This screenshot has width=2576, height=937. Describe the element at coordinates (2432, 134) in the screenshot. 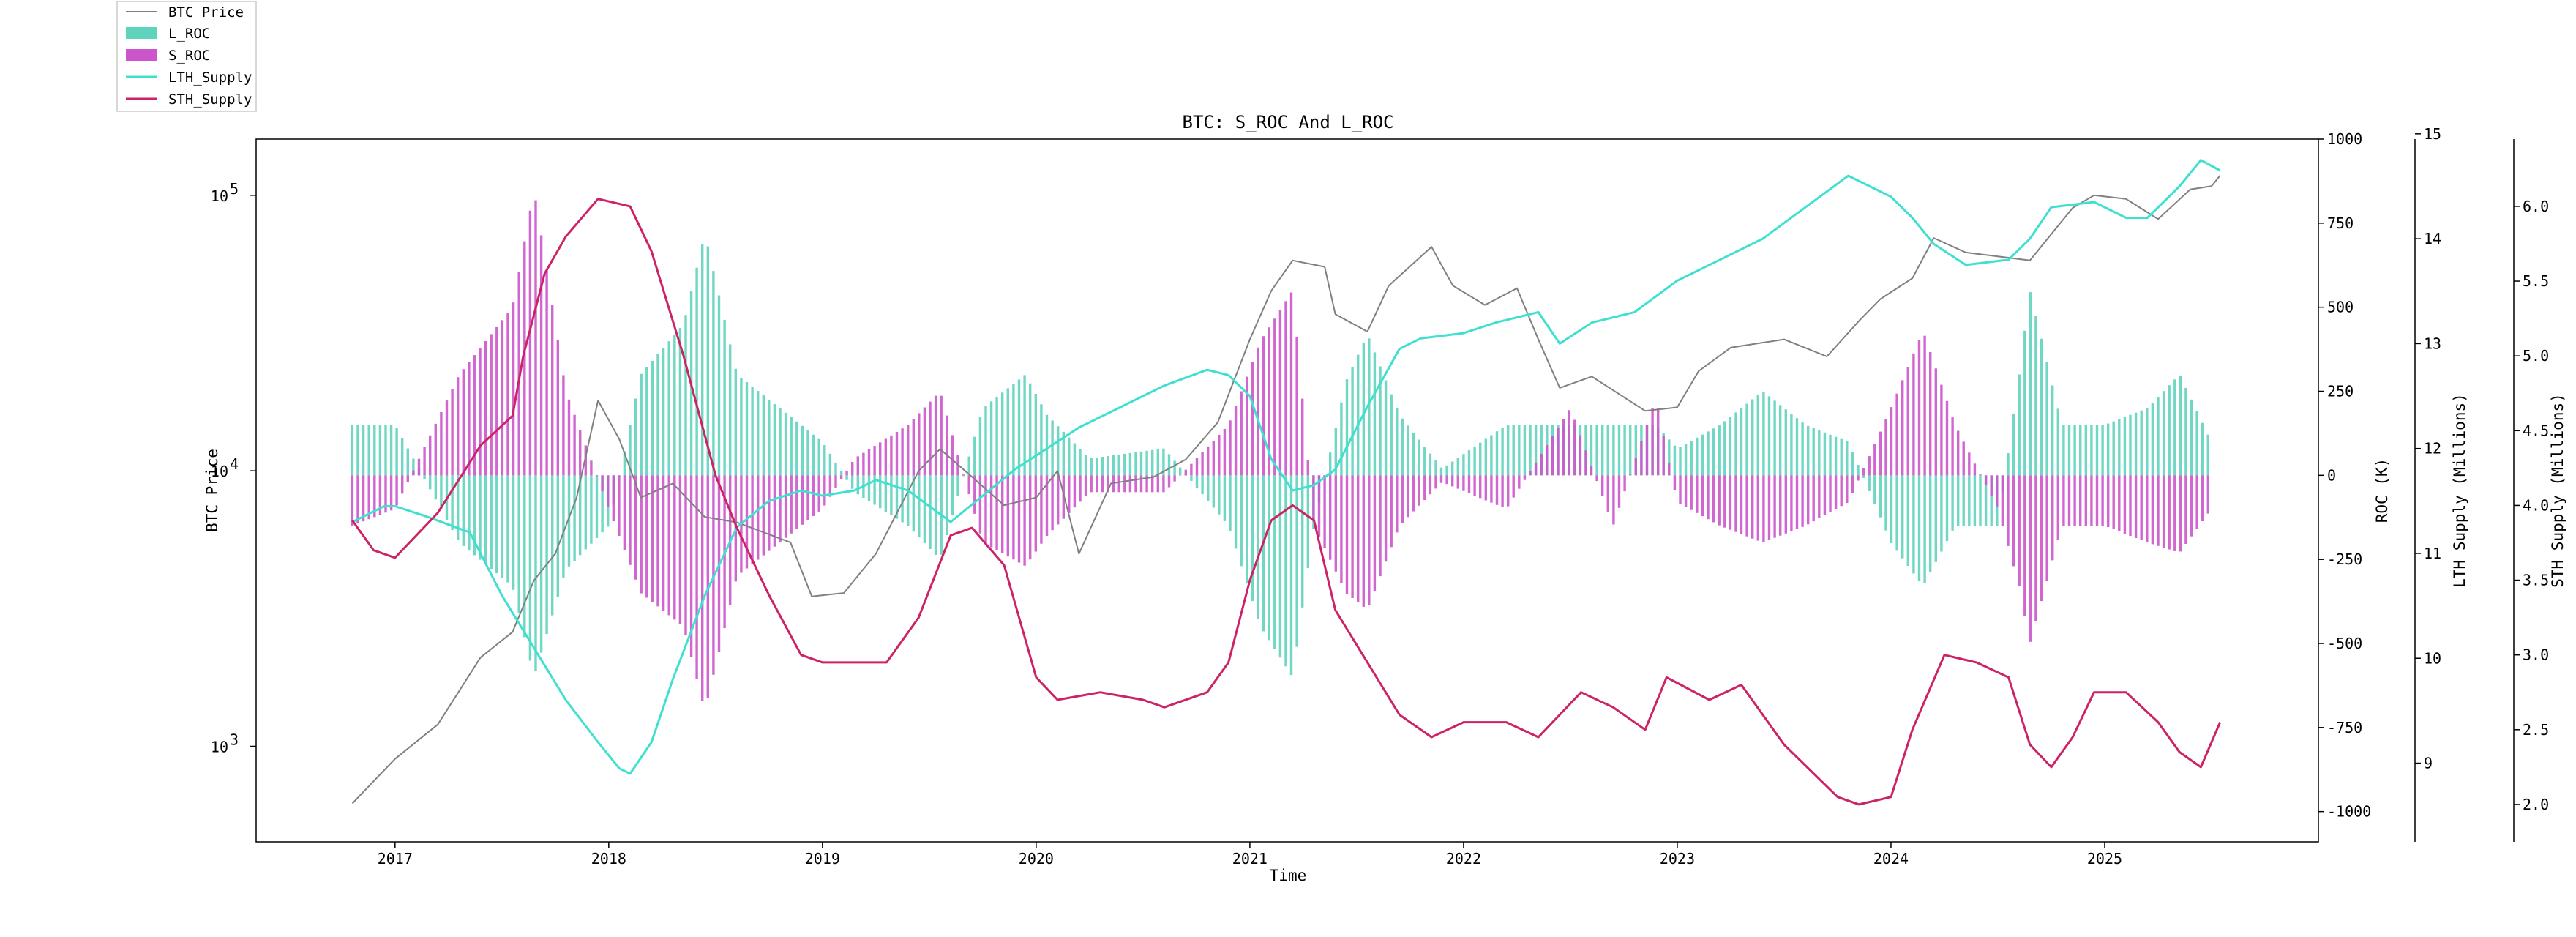

I see `lth-tick-label: 15` at that location.